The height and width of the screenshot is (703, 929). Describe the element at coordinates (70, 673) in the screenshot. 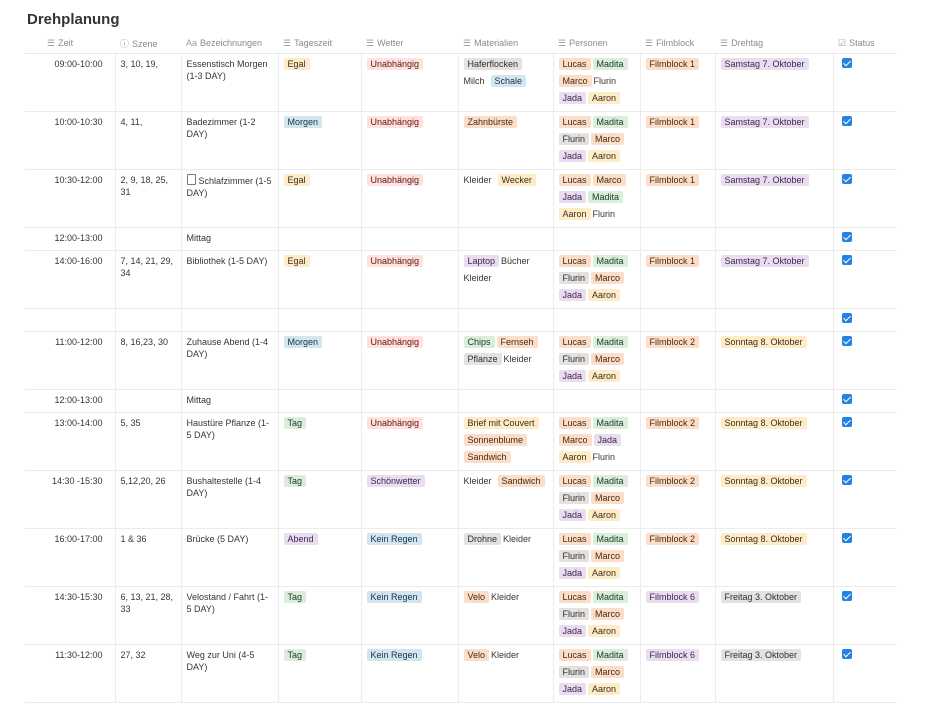

I see `zeit-cell: 11:30-12:00` at that location.